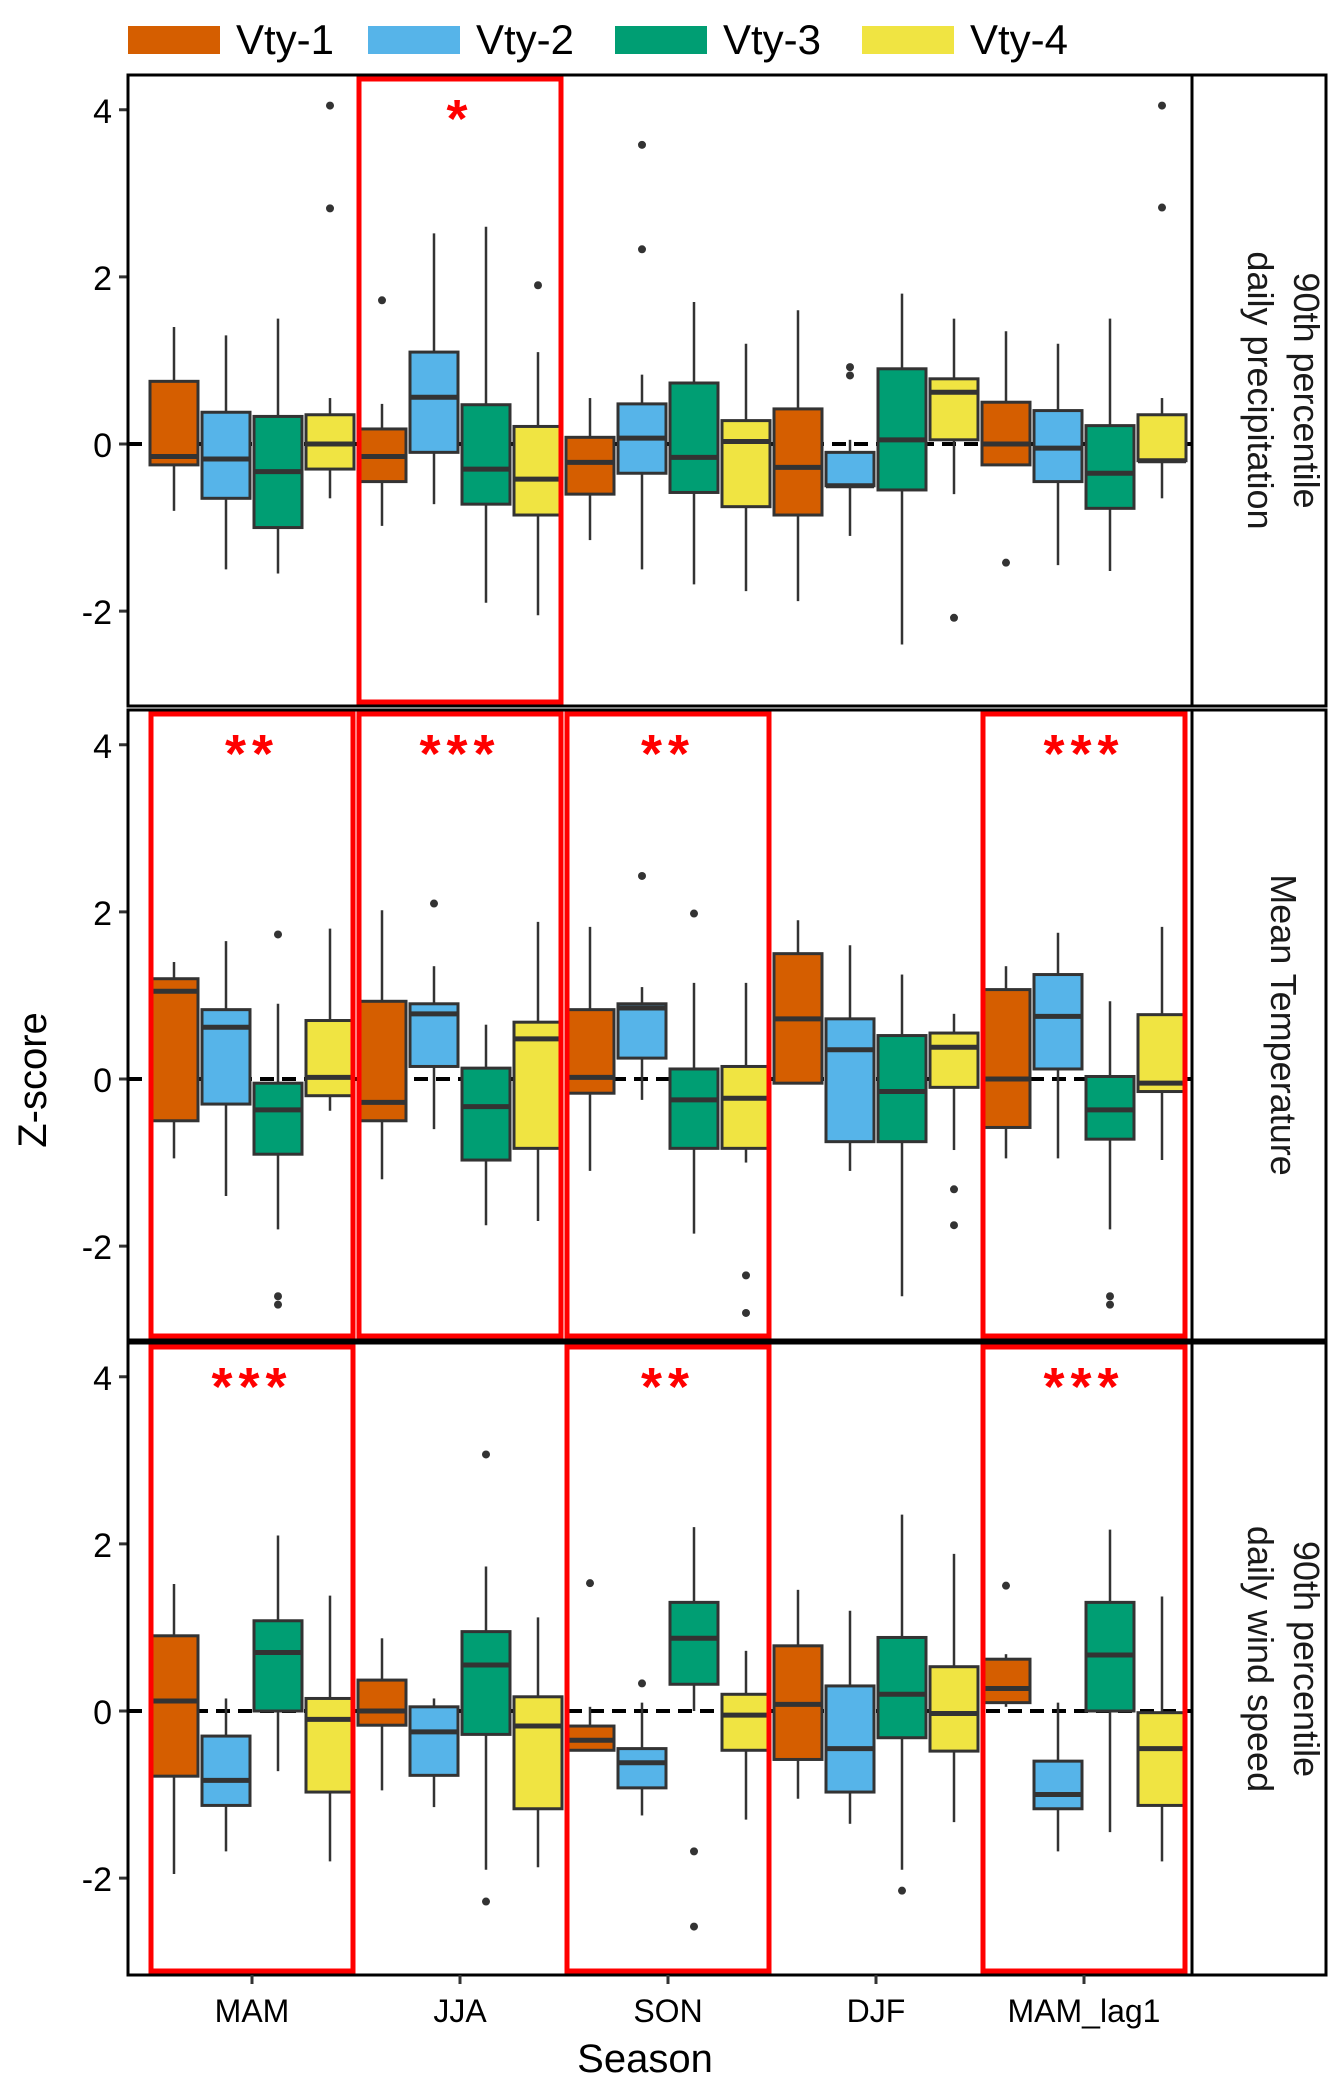 Image resolution: width=1337 pixels, height=2093 pixels. What do you see at coordinates (876, 2011) in the screenshot?
I see `x-tick-label: DJF` at bounding box center [876, 2011].